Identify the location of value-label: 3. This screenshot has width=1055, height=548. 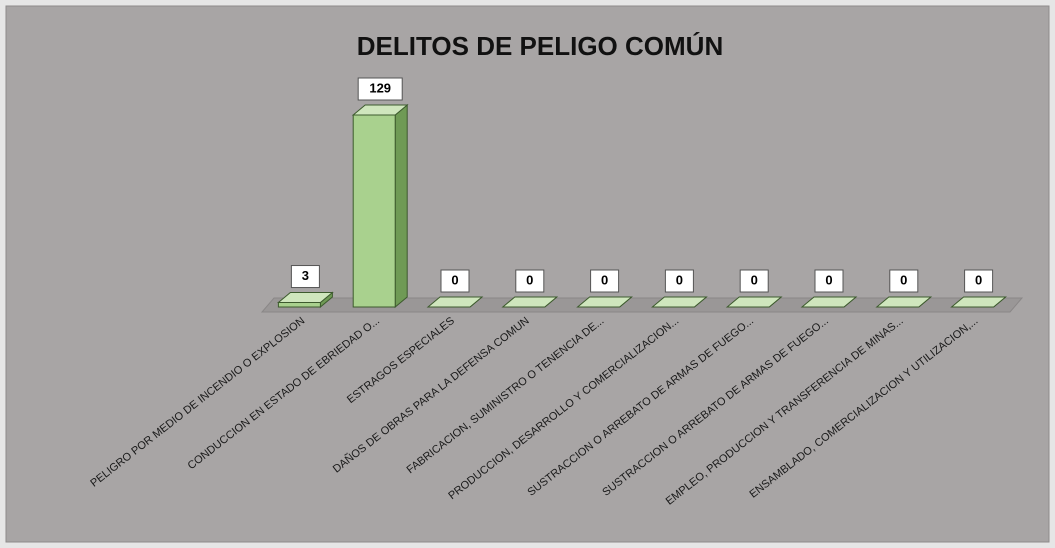
(305, 275).